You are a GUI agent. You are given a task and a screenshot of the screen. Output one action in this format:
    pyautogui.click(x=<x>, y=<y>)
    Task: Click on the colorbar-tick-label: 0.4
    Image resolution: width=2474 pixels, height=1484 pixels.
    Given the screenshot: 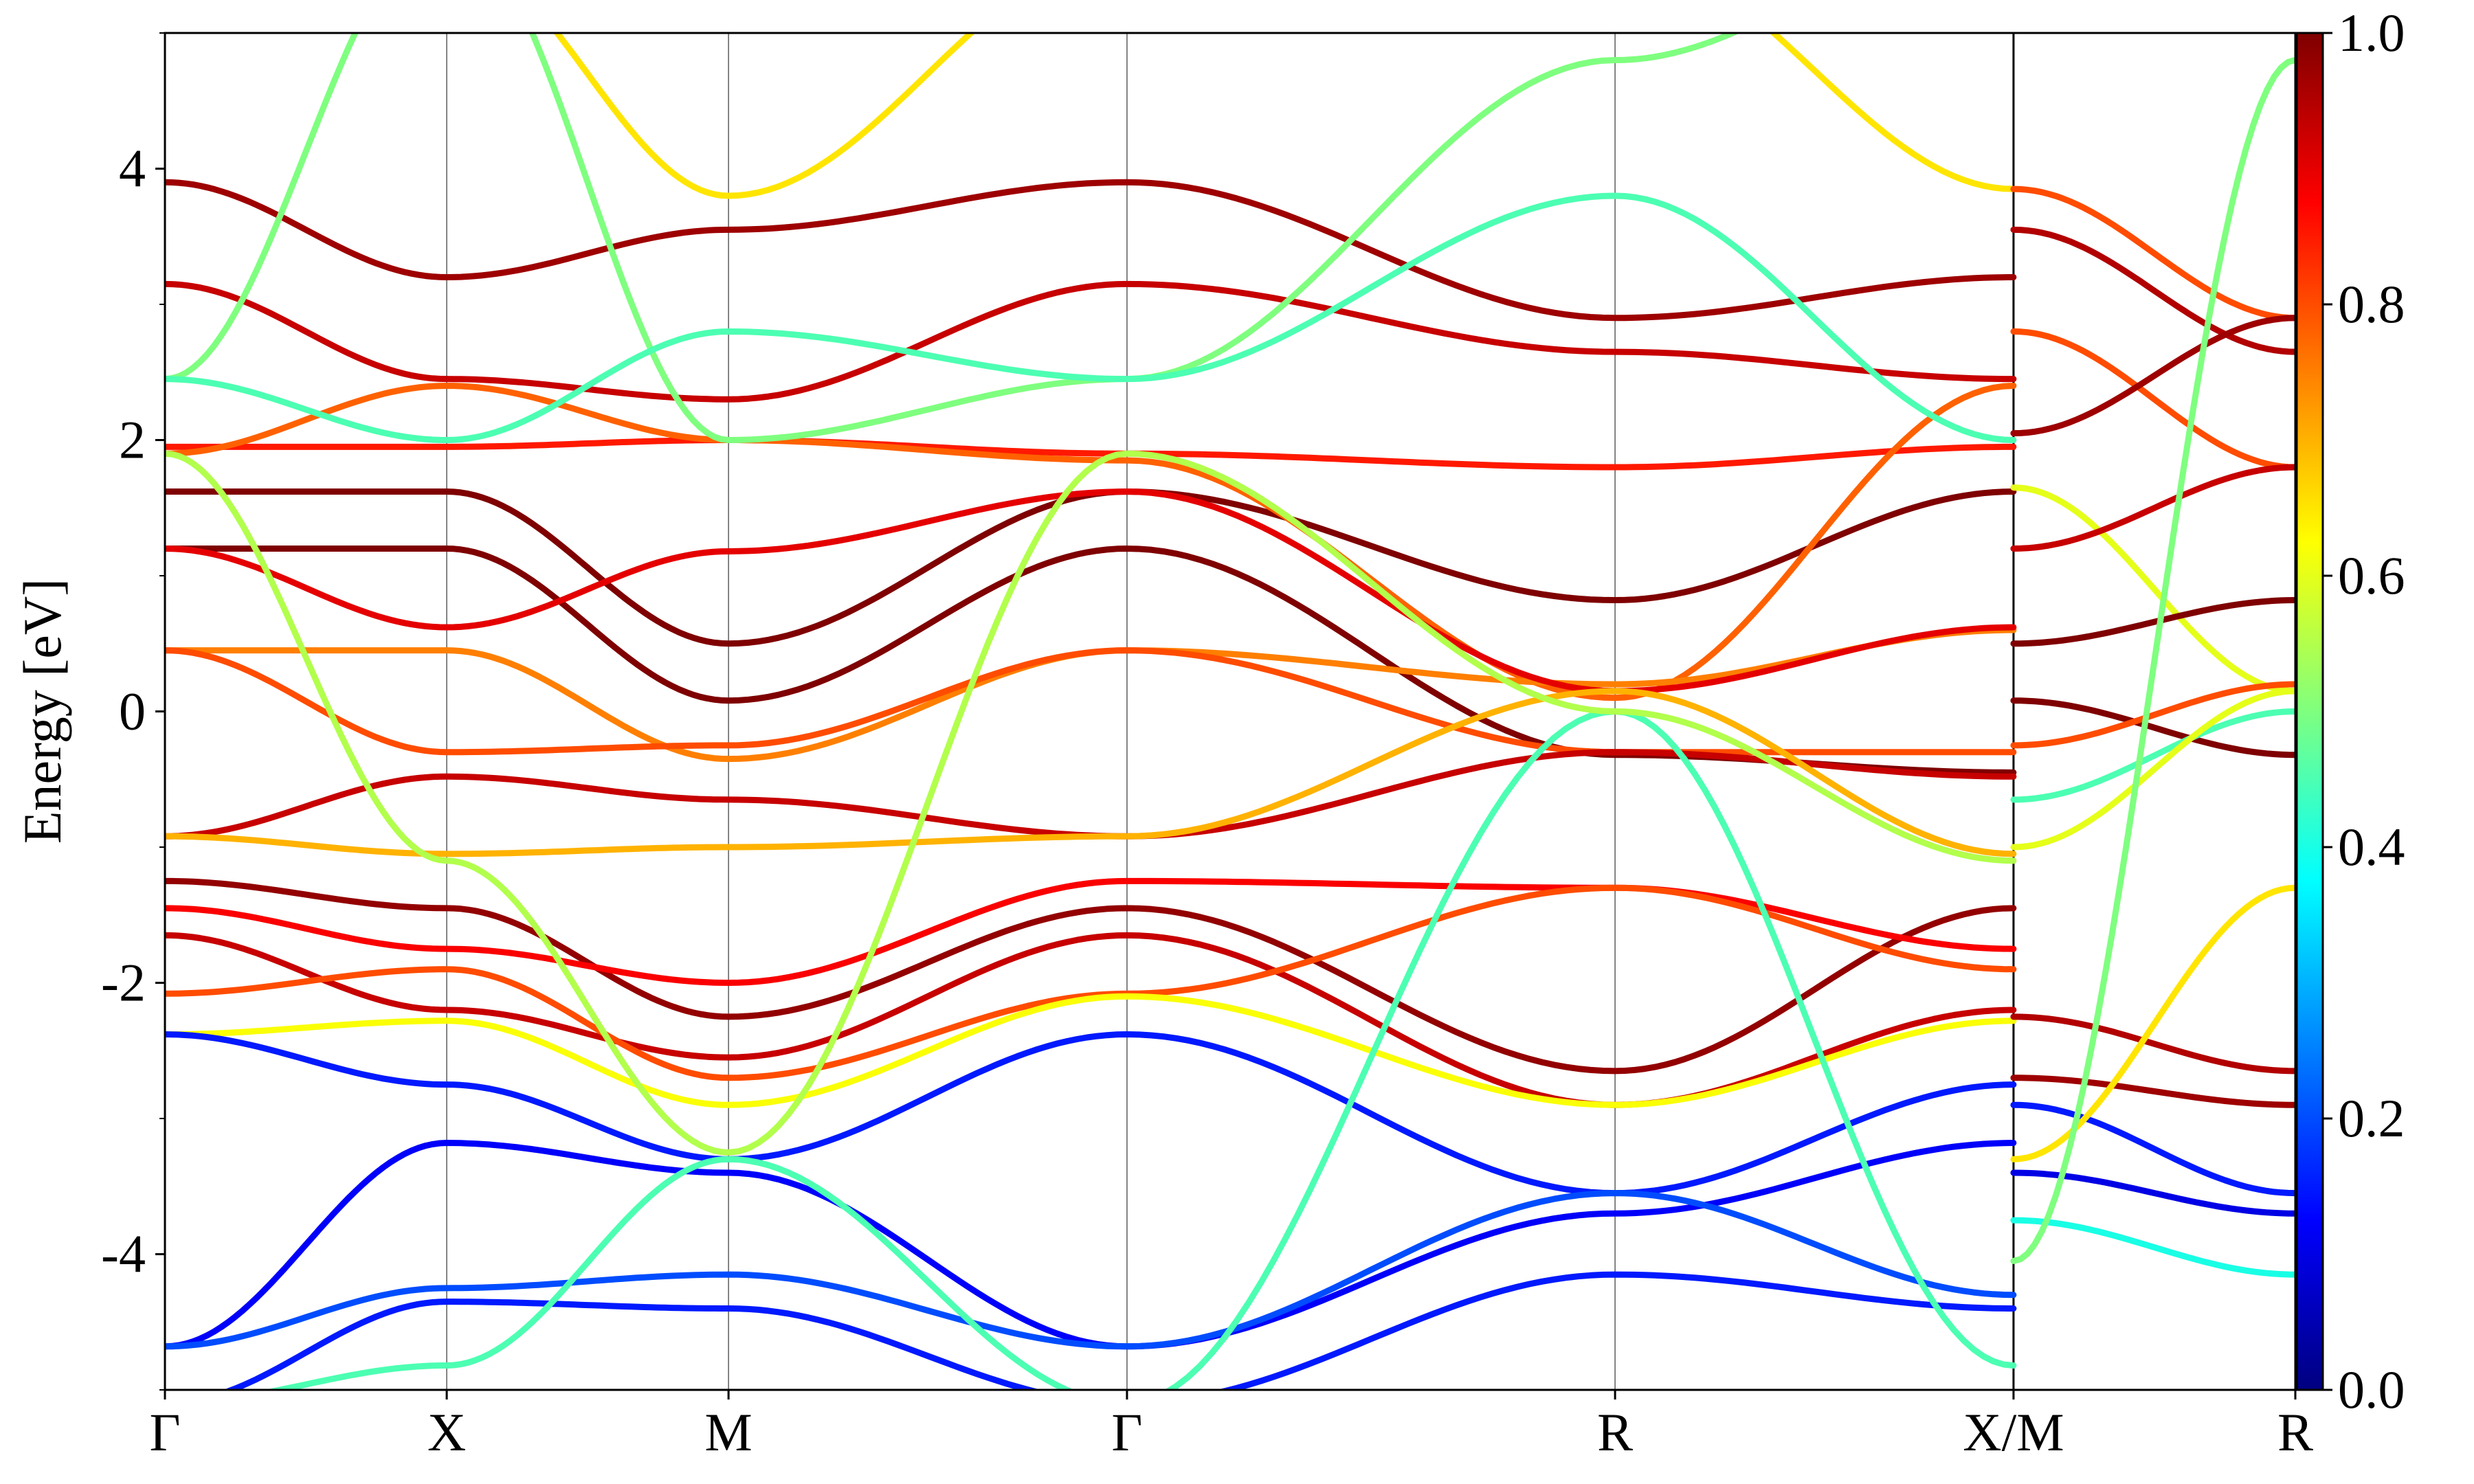 What is the action you would take?
    pyautogui.click(x=2371, y=847)
    